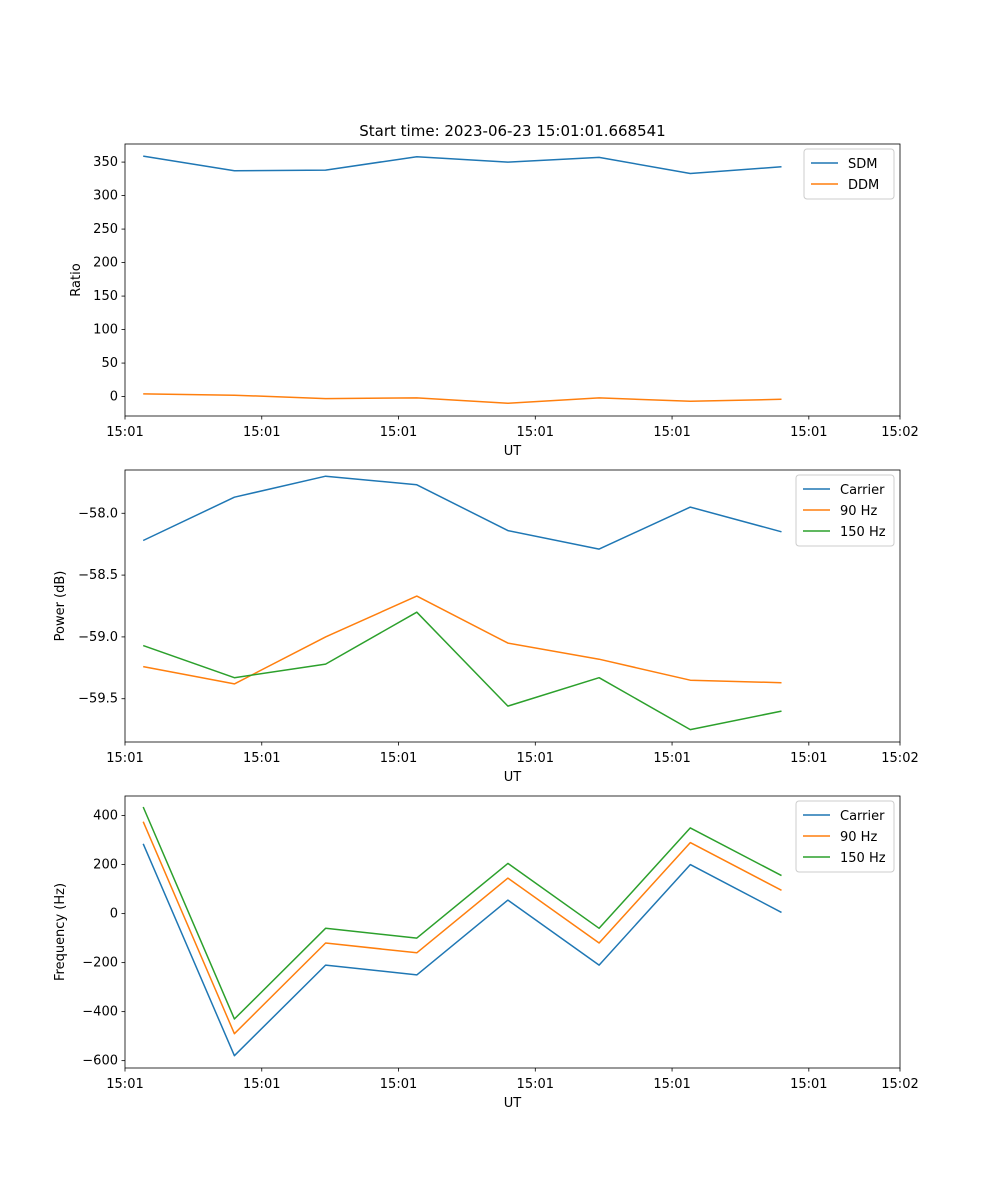  Describe the element at coordinates (98, 513) in the screenshot. I see `y-tick-label: −58.0` at that location.